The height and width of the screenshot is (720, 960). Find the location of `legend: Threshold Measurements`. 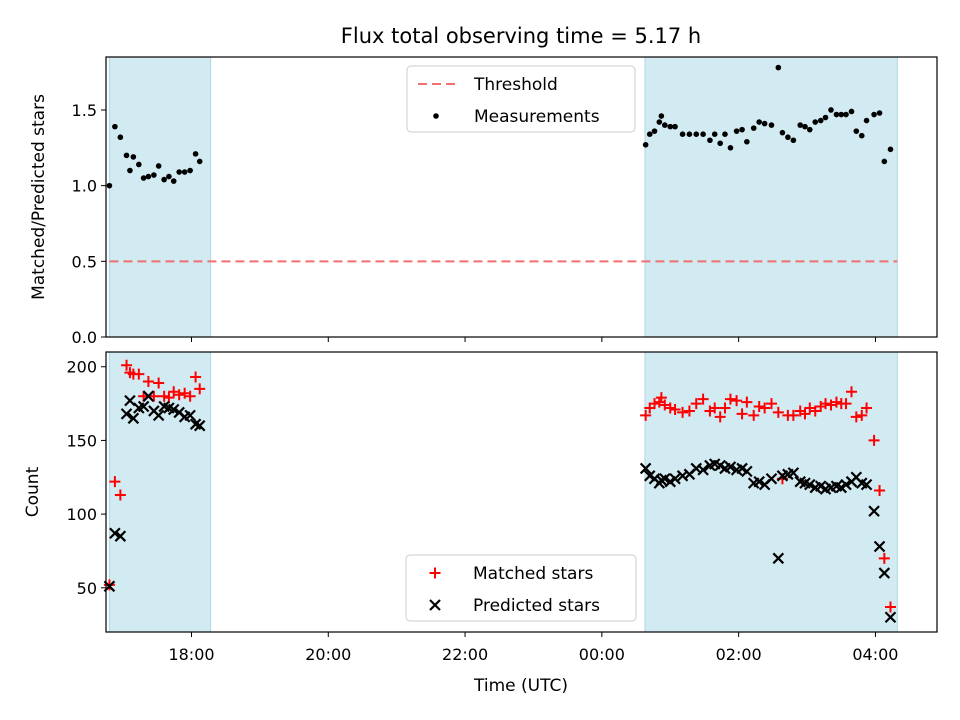

legend: Threshold Measurements is located at coordinates (521, 99).